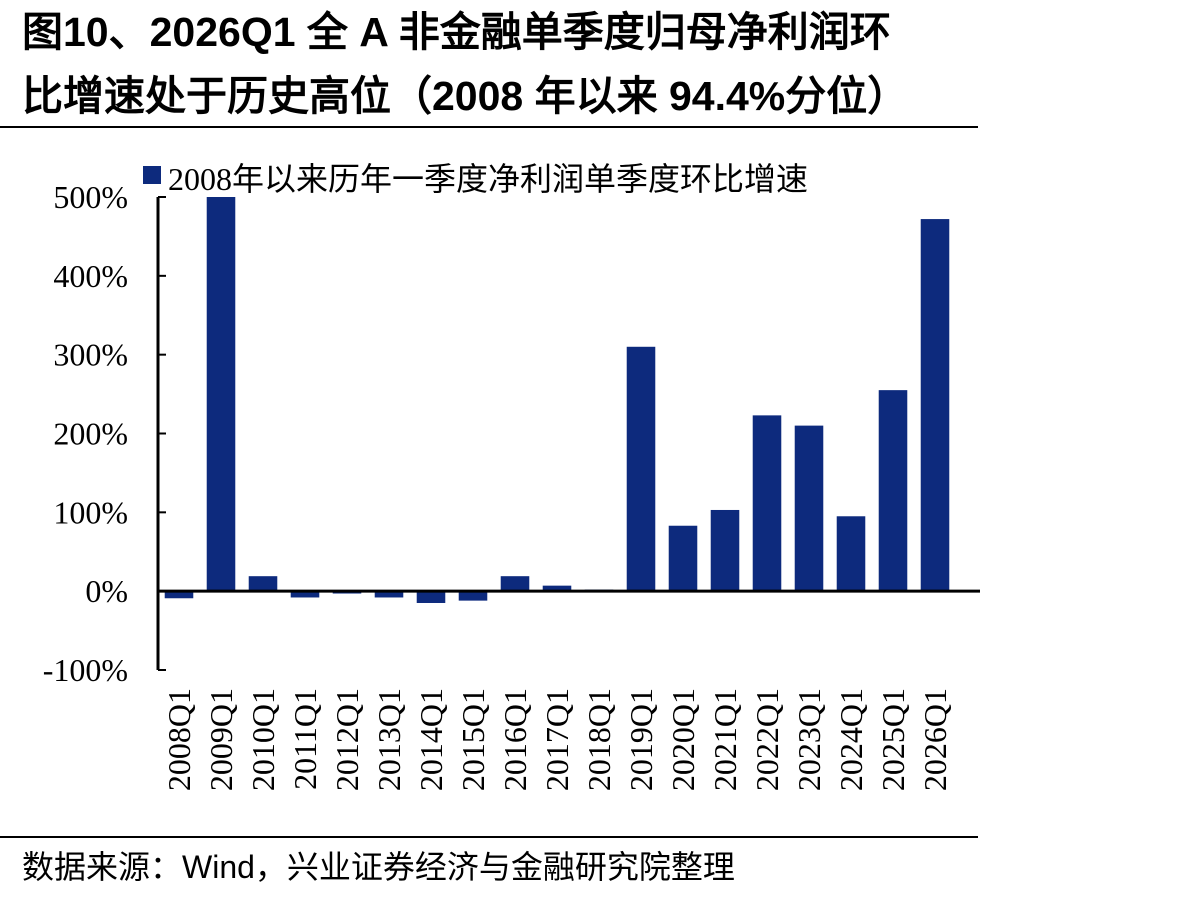 The height and width of the screenshot is (900, 1192). What do you see at coordinates (305, 594) in the screenshot?
I see `bar-2011Q1` at bounding box center [305, 594].